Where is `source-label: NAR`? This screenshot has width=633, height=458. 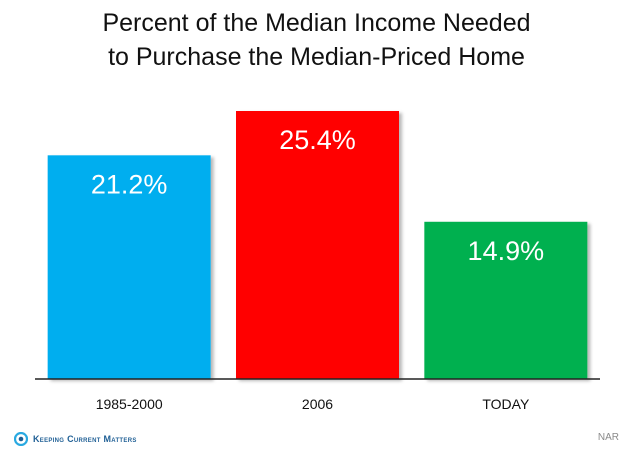 source-label: NAR is located at coordinates (608, 437).